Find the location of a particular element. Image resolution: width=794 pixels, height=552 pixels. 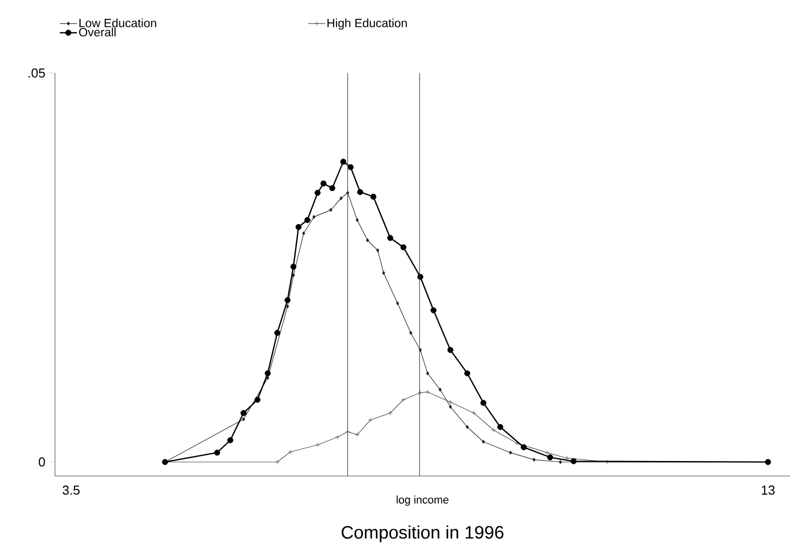

x-axis-title: log income is located at coordinates (422, 501).